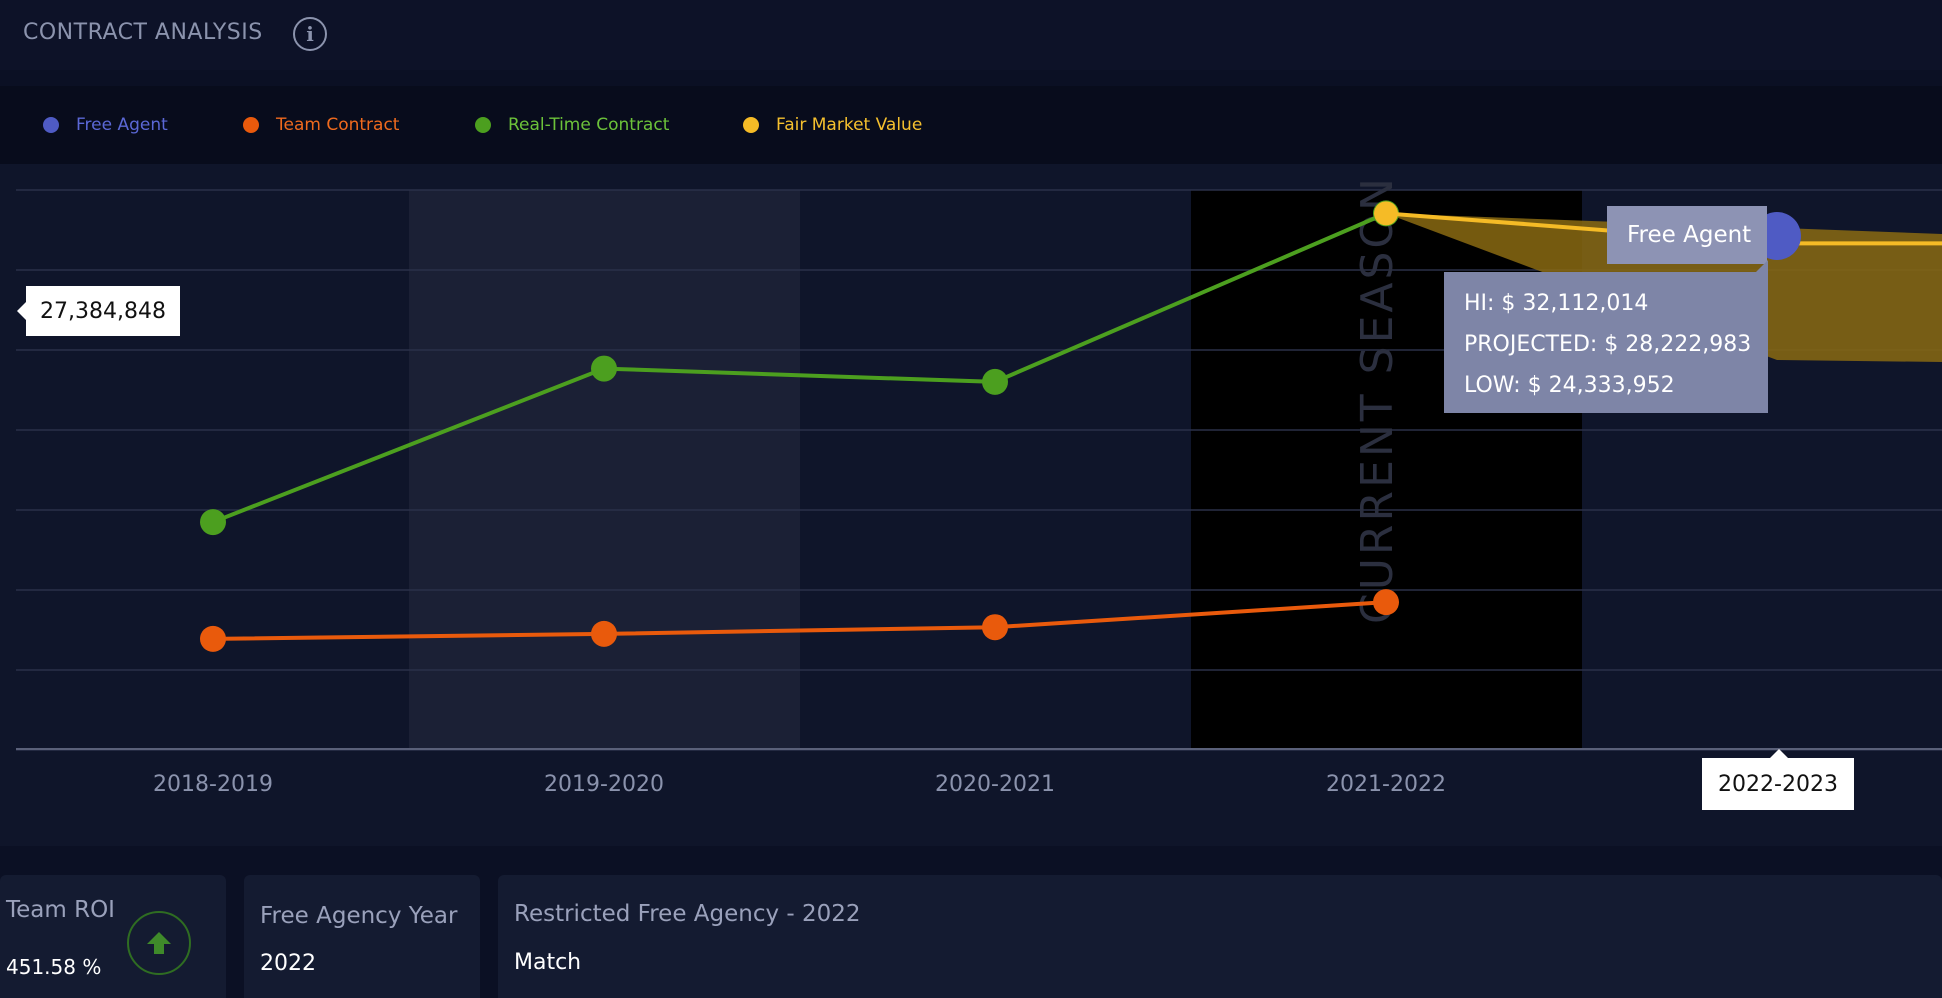  I want to click on range-projected: PROJECTED: $ 28,222,983, so click(1608, 344).